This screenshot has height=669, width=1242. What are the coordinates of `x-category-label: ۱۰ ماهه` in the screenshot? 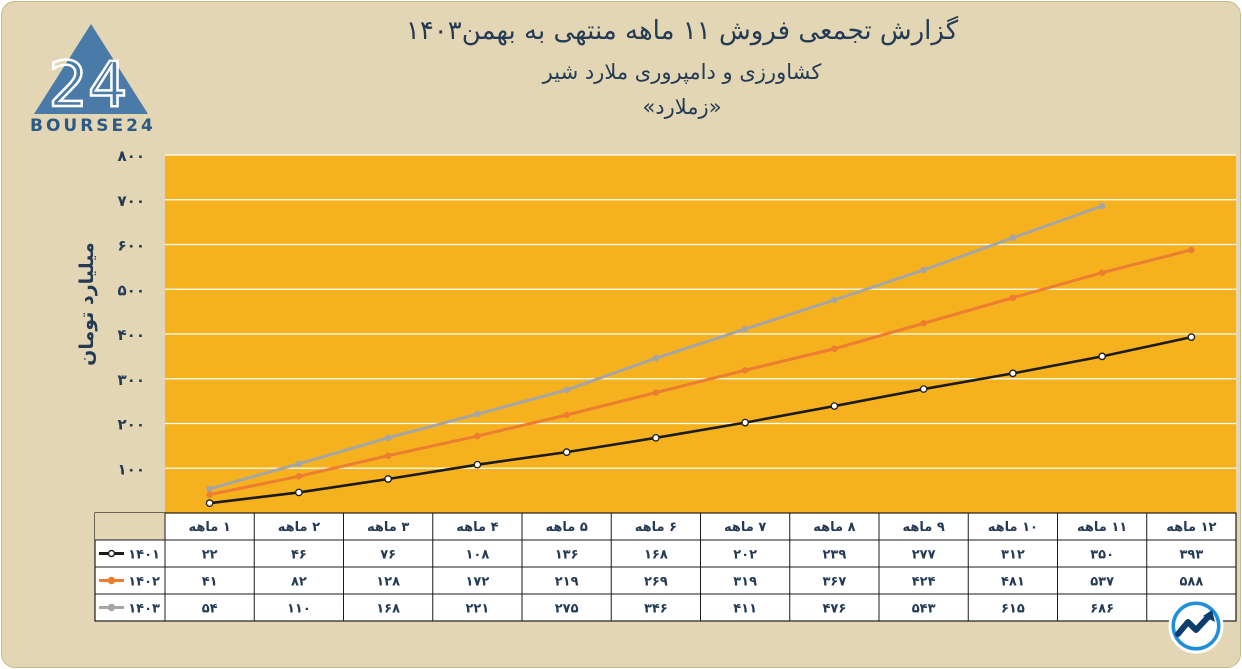 It's located at (1013, 527).